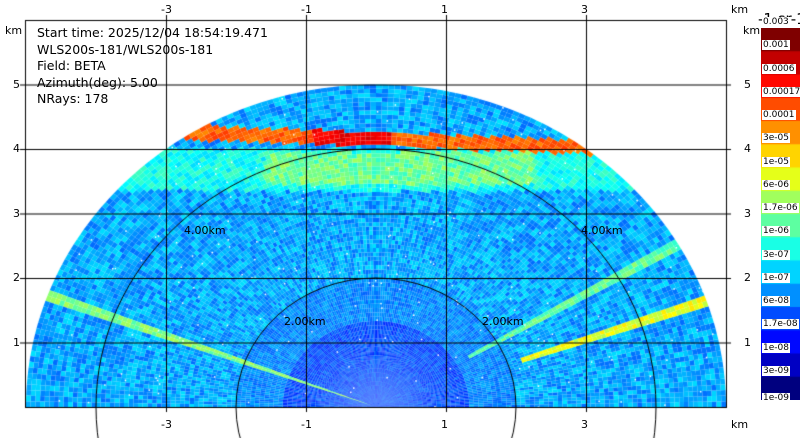  I want to click on x-tick-label-bottom: -3, so click(166, 424).